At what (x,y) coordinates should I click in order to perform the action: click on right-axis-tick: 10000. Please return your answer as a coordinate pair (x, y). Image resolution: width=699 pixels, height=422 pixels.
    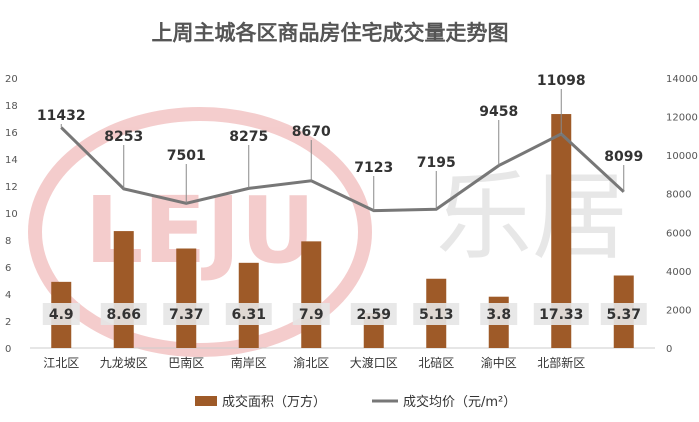
    Looking at the image, I should click on (682, 156).